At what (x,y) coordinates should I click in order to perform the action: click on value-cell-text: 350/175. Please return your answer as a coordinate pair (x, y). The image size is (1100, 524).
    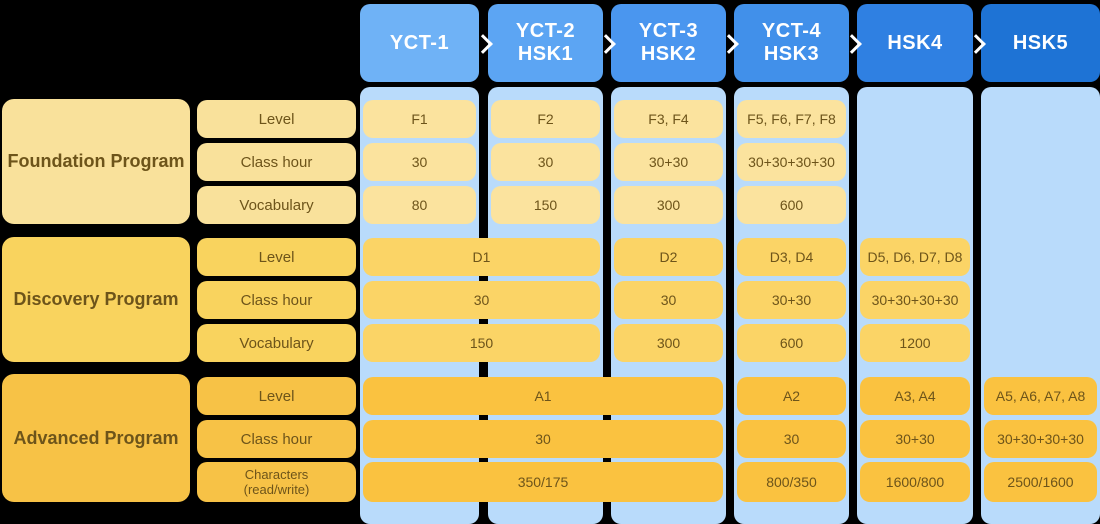
    Looking at the image, I should click on (543, 482).